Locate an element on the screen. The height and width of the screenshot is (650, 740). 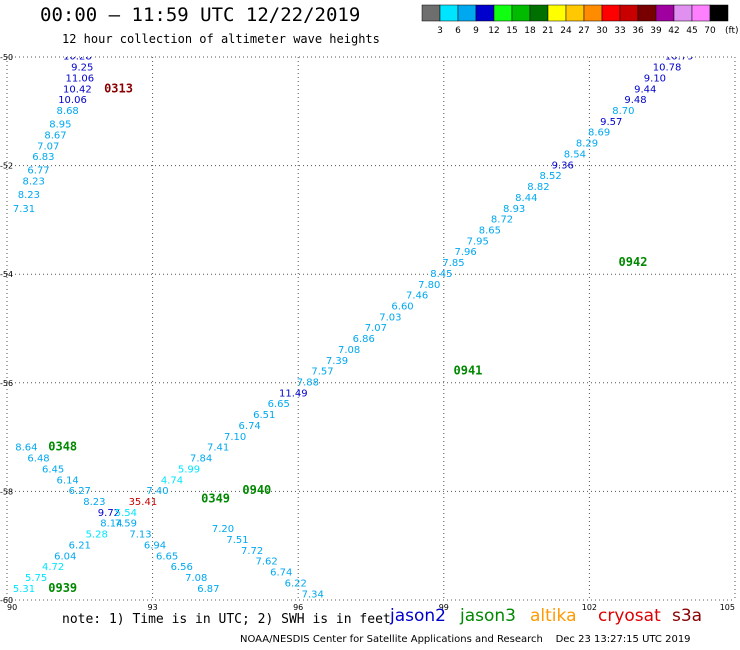
pass-time-label: 0941 is located at coordinates (468, 371).